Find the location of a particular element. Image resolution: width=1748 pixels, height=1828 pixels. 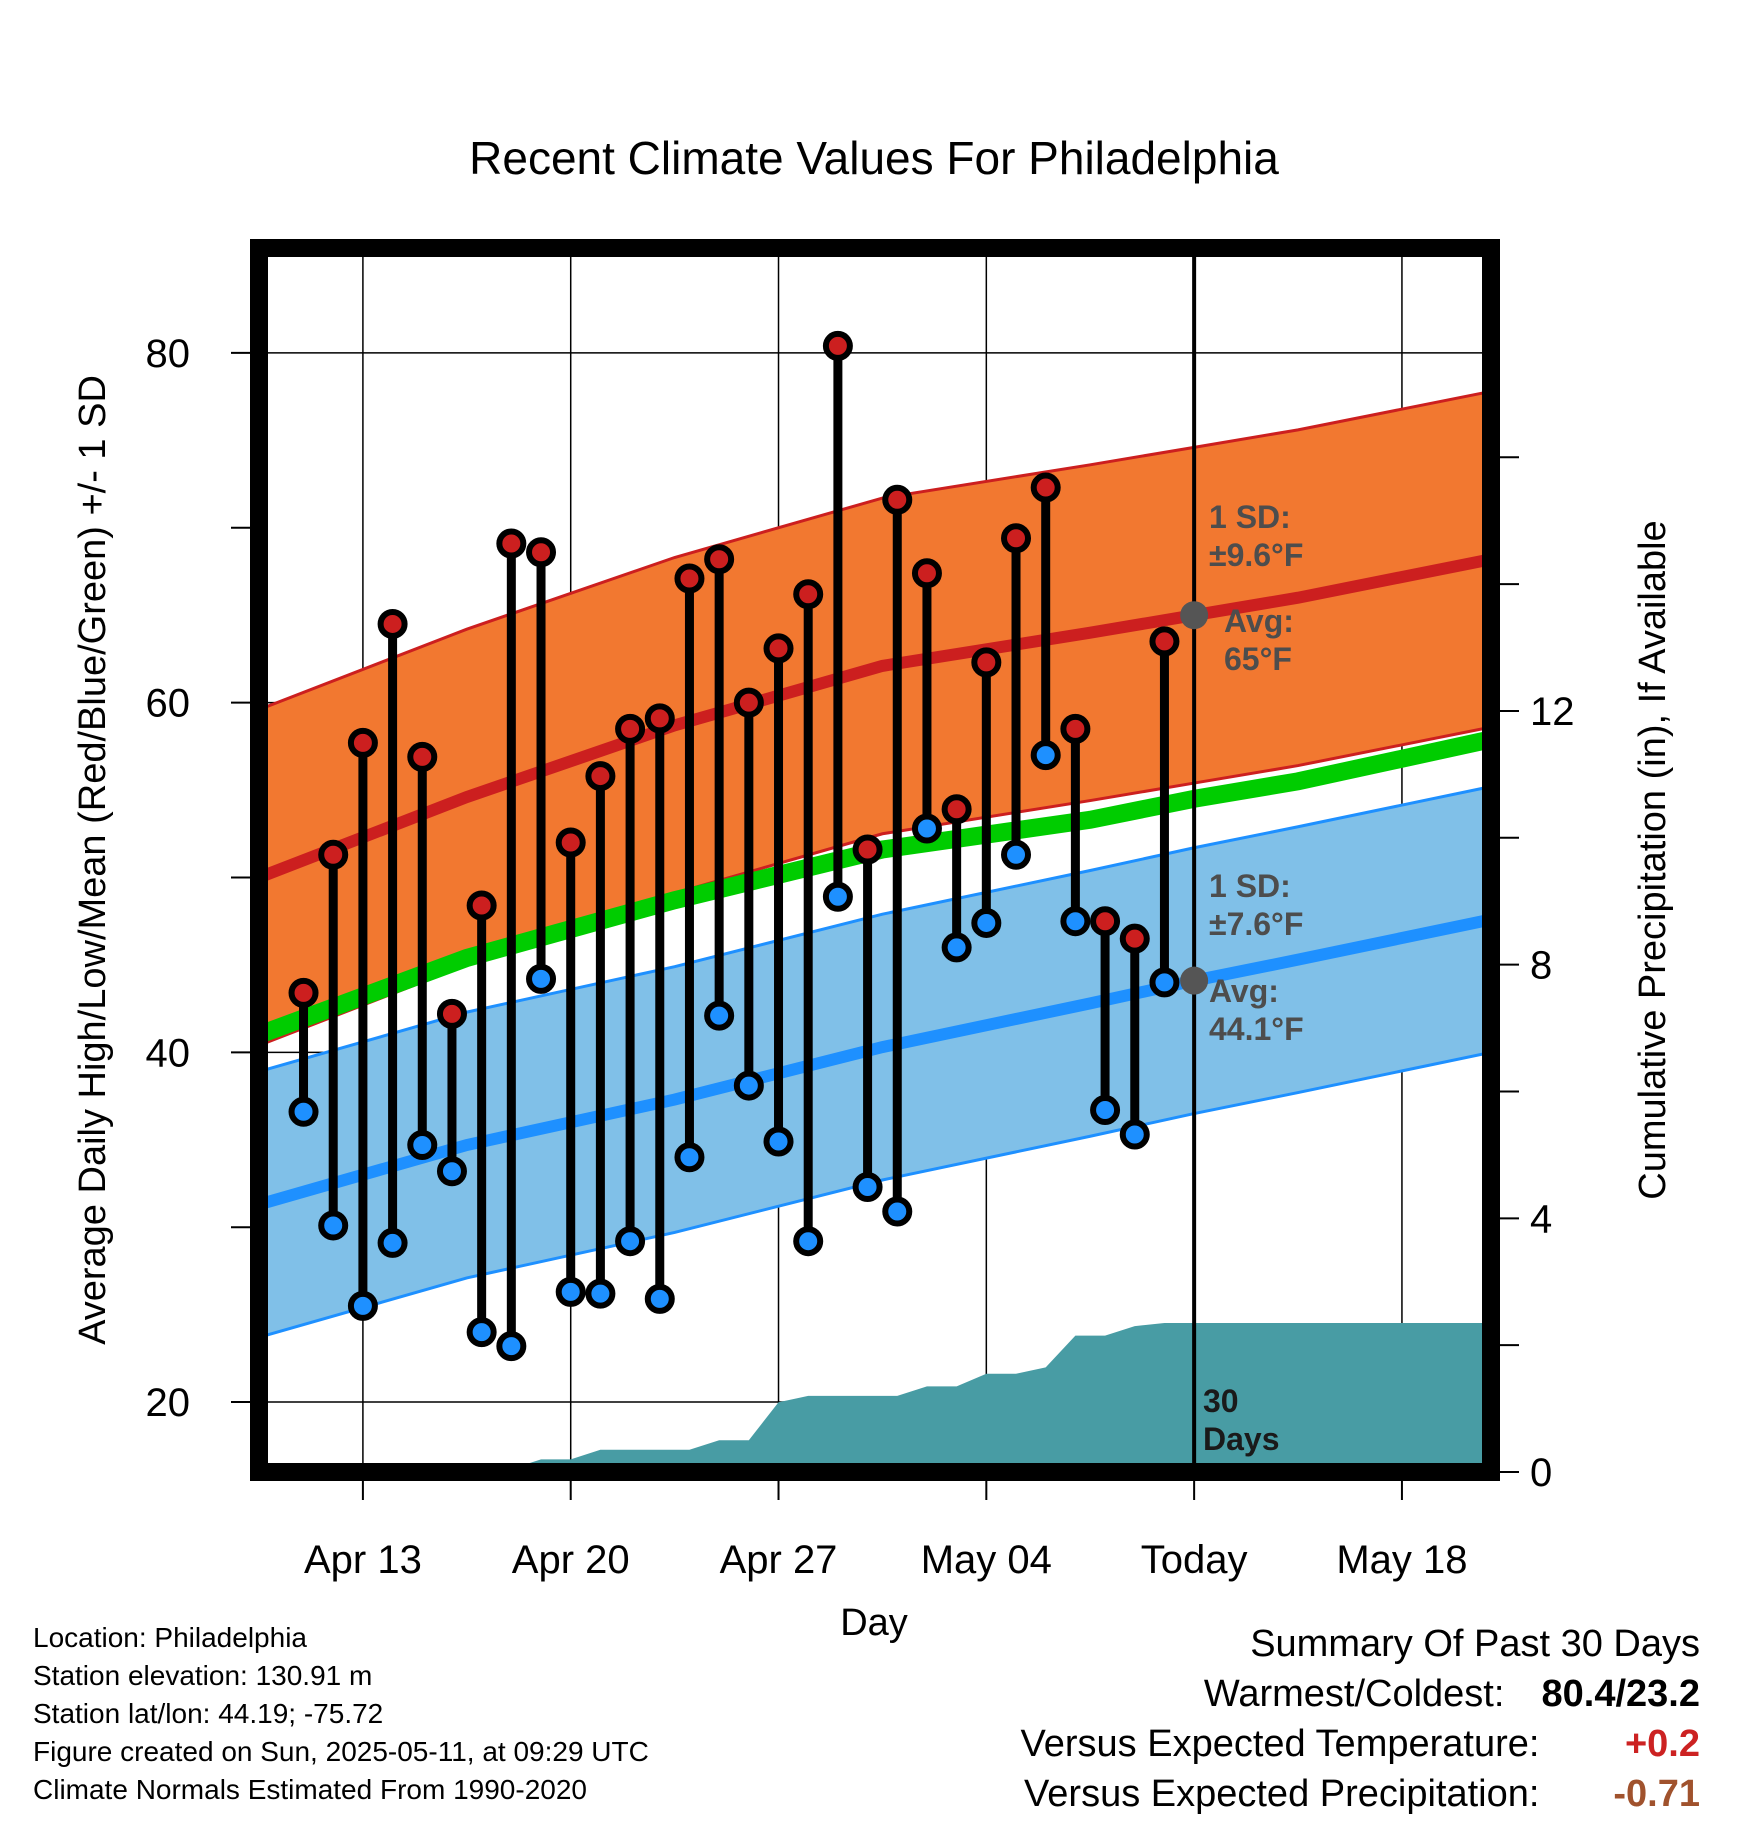

y-right-tick-label: 0 is located at coordinates (1541, 1473).